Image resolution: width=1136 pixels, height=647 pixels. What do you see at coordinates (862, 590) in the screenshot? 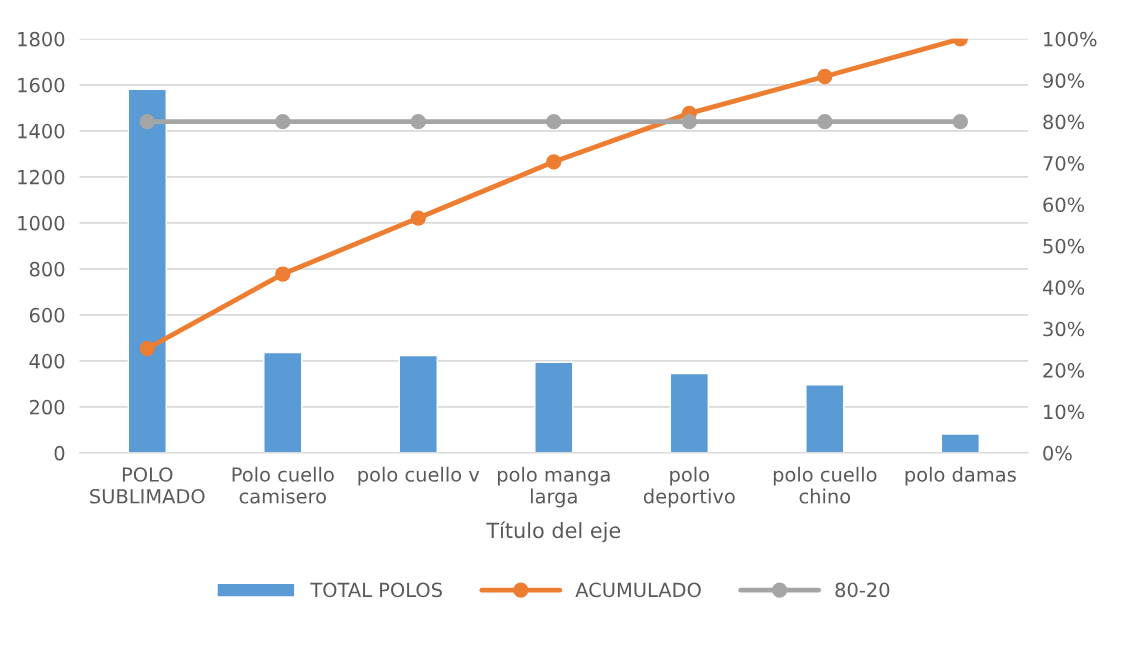
I see `legend-label: 80-20` at bounding box center [862, 590].